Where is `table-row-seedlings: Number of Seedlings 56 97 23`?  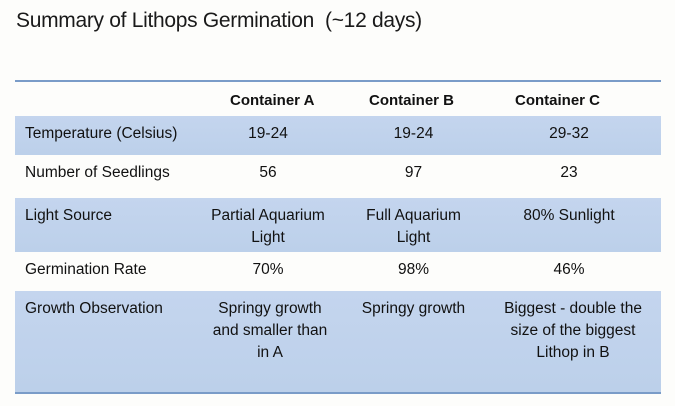
table-row-seedlings: Number of Seedlings 56 97 23 is located at coordinates (338, 176).